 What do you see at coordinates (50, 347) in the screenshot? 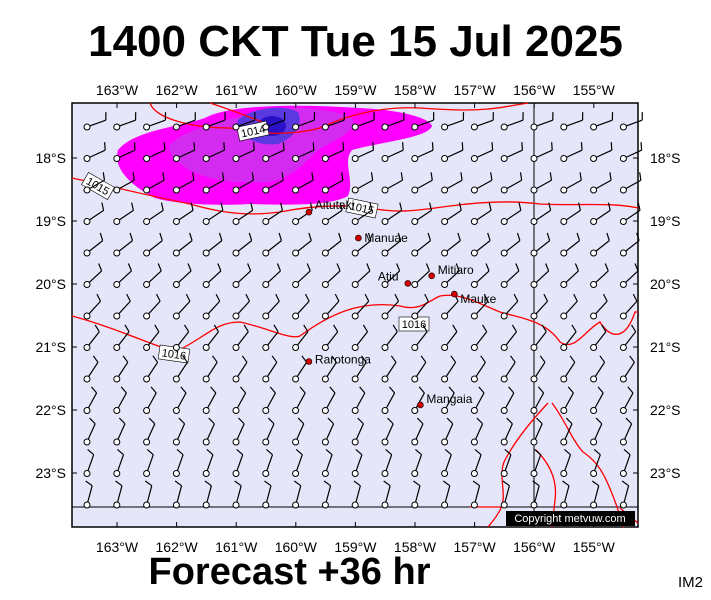
I see `latitude-label: 21°S` at bounding box center [50, 347].